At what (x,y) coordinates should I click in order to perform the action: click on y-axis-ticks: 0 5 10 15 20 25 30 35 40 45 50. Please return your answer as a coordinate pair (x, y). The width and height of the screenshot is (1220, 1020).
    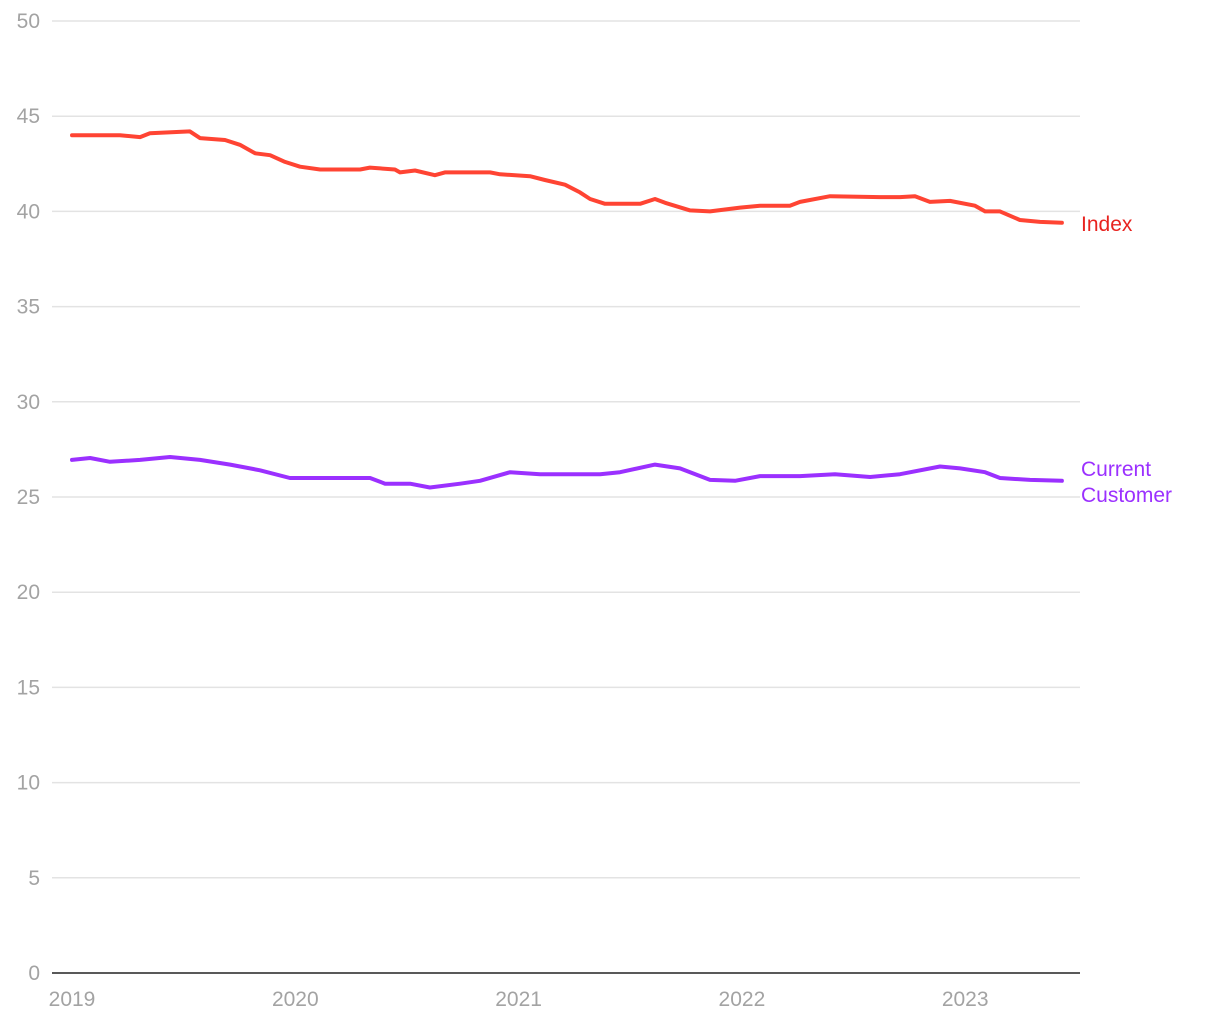
    Looking at the image, I should click on (28, 497).